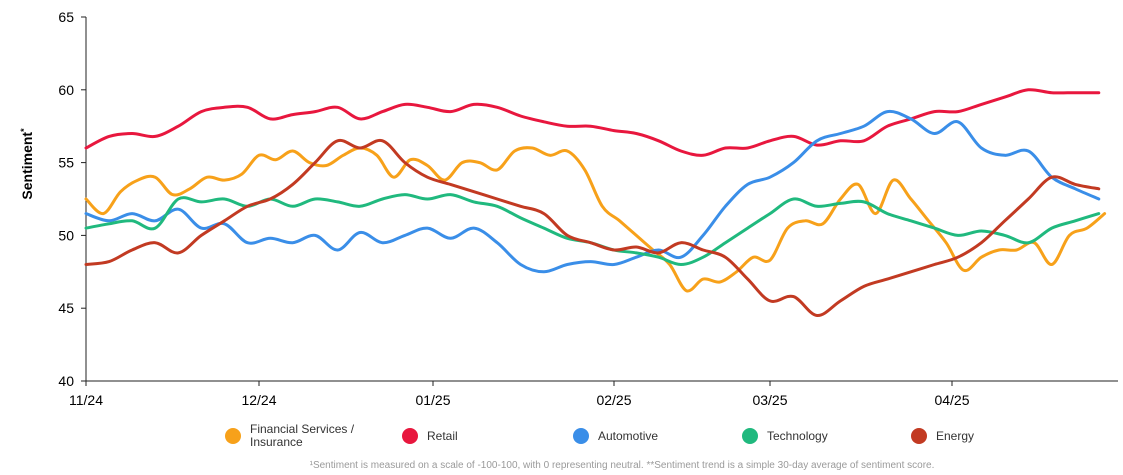  What do you see at coordinates (302, 429) in the screenshot?
I see `legend-label-financial-services-insurance: Financial Services /` at bounding box center [302, 429].